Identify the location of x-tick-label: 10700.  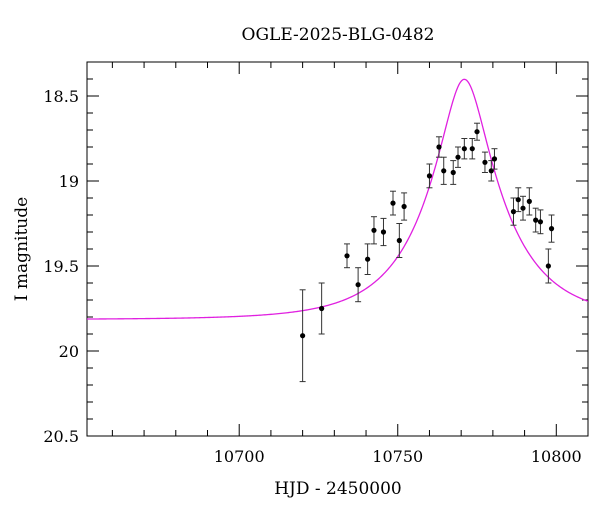
(239, 456).